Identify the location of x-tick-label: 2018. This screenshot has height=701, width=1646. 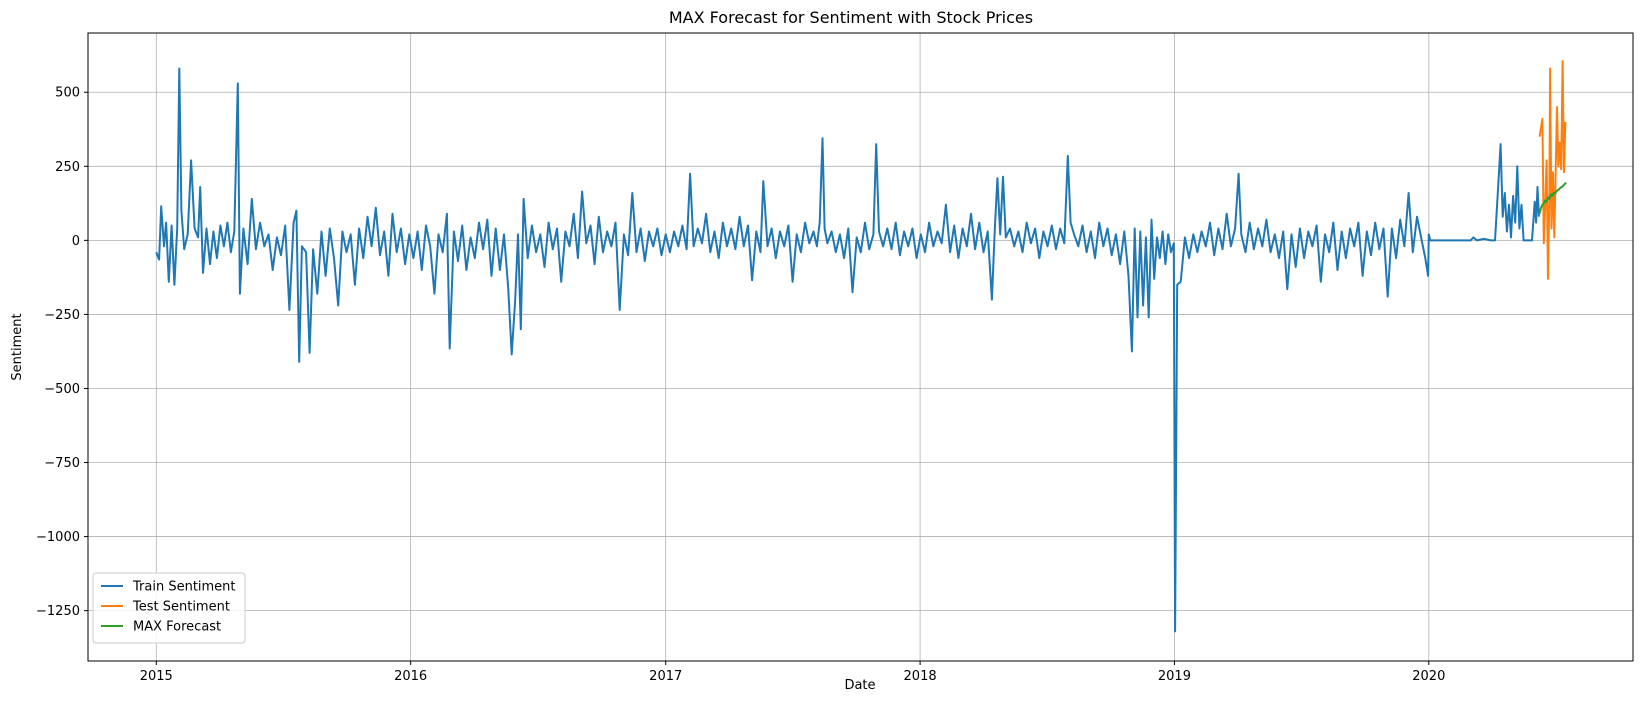
(920, 676).